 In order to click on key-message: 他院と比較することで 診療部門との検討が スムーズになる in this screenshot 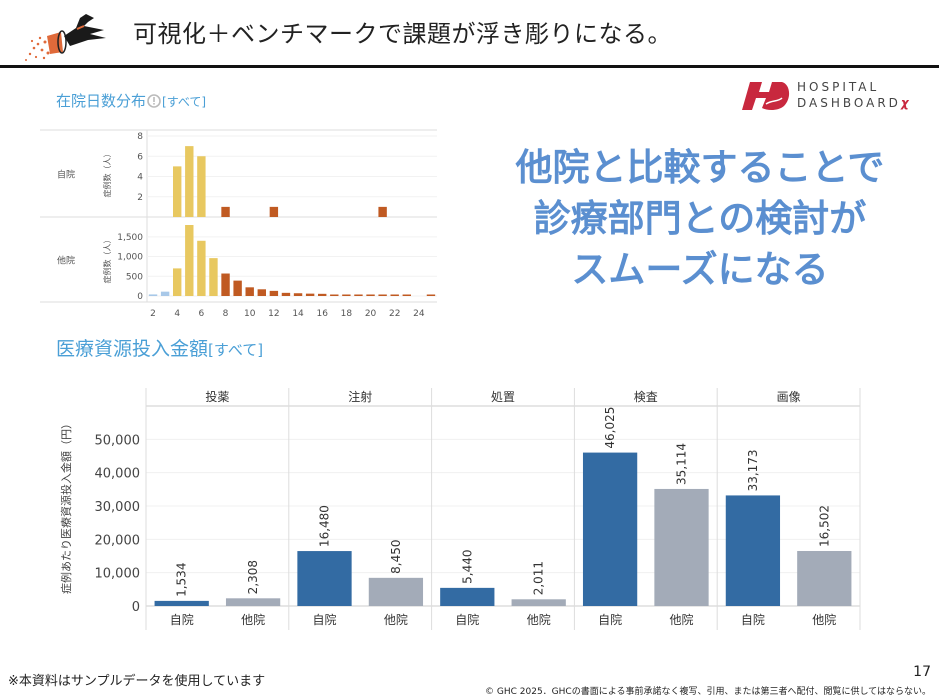, I will do `click(700, 218)`.